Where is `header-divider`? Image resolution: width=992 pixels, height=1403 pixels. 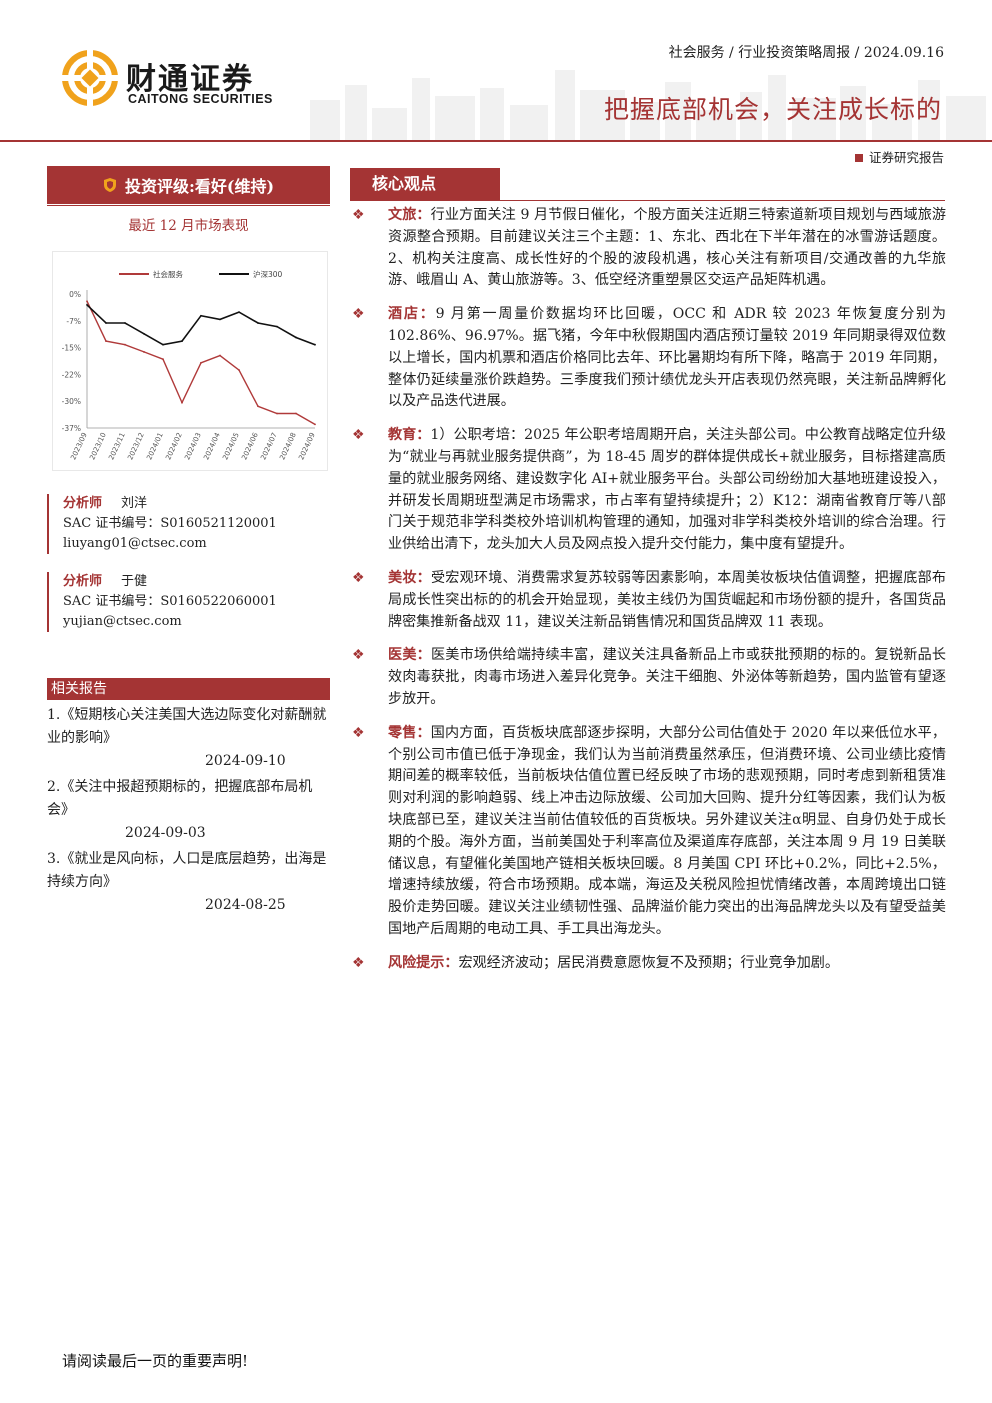
header-divider is located at coordinates (496, 141).